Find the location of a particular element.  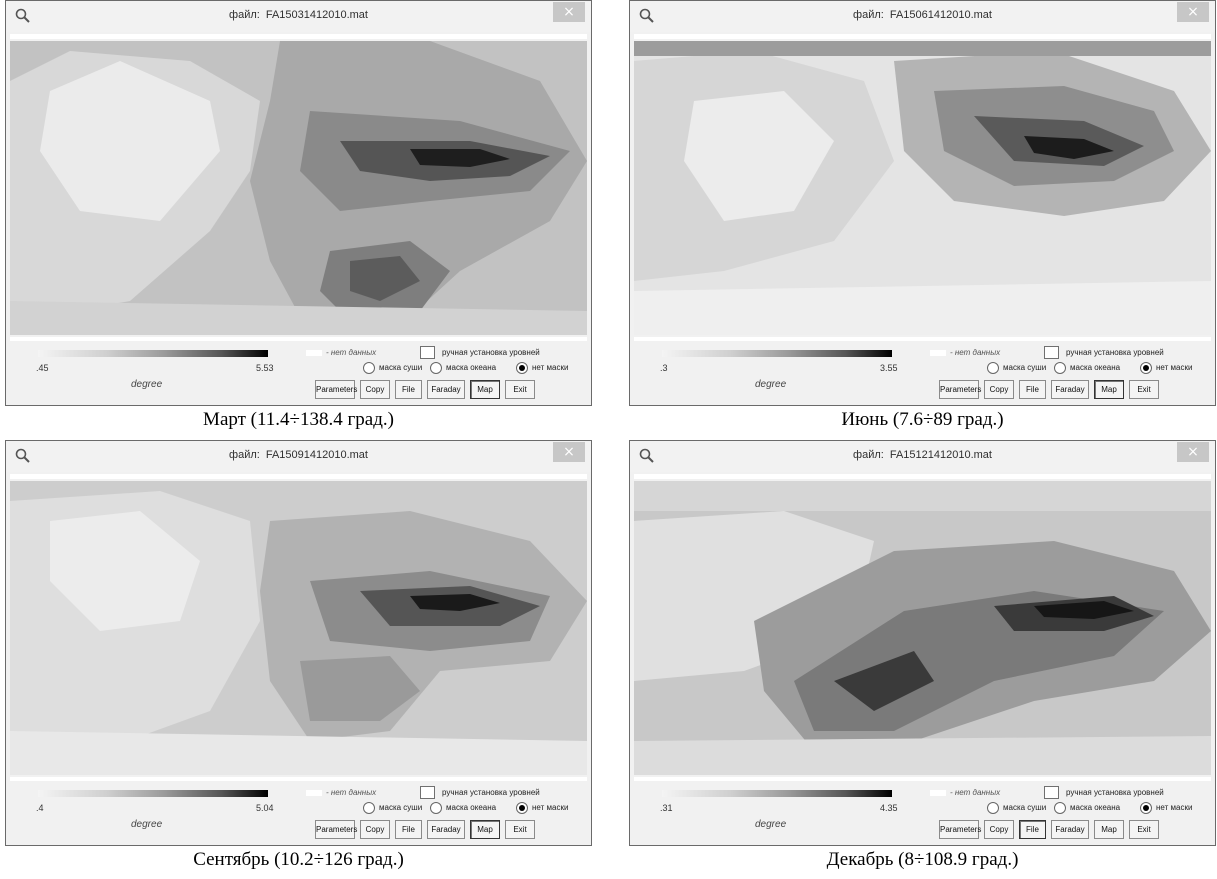

scale-max: 5.53 is located at coordinates (265, 368).